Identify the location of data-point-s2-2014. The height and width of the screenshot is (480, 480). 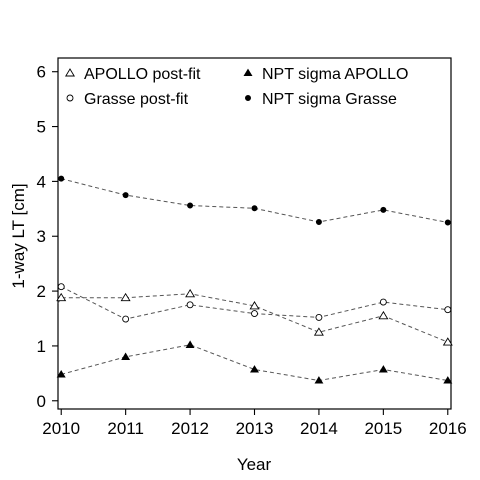
(319, 317).